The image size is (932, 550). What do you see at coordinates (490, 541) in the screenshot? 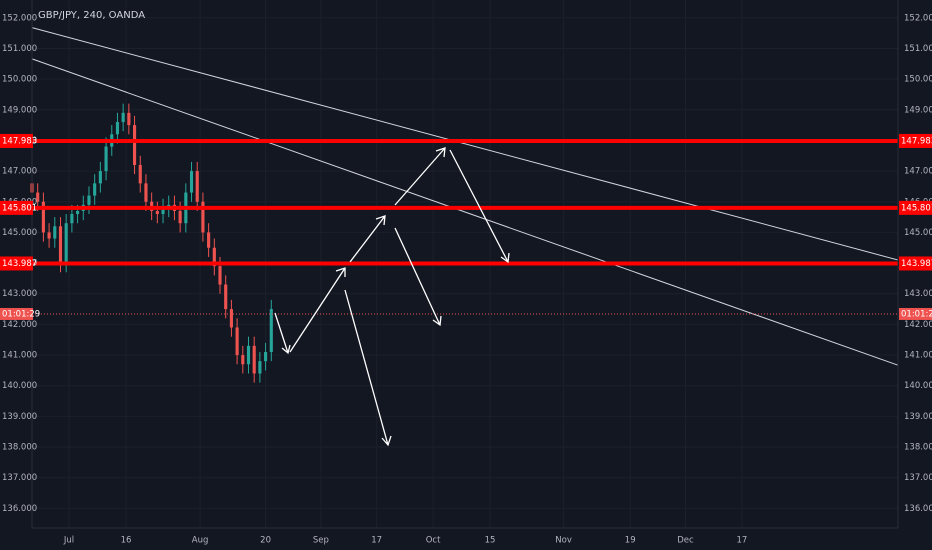
I see `x-tick-label: 15` at bounding box center [490, 541].